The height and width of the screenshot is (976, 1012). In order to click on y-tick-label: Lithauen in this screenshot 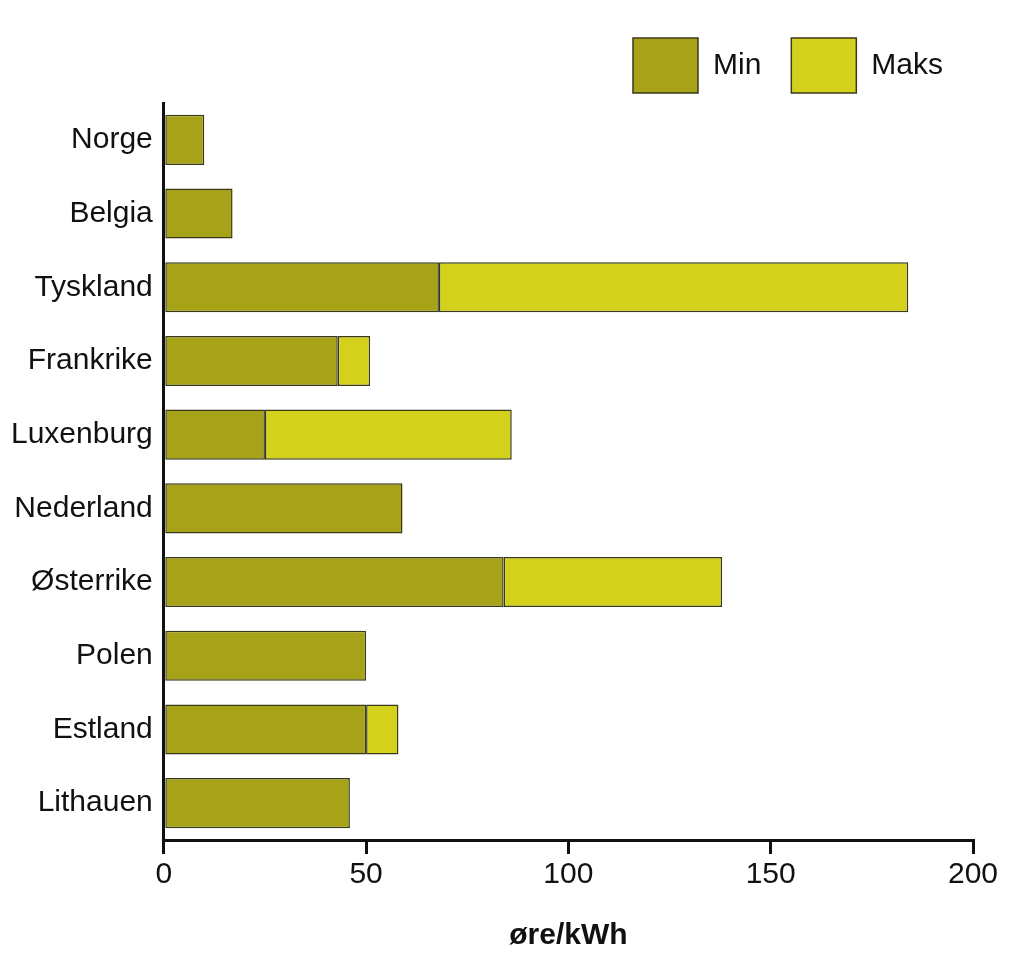, I will do `click(95, 801)`.